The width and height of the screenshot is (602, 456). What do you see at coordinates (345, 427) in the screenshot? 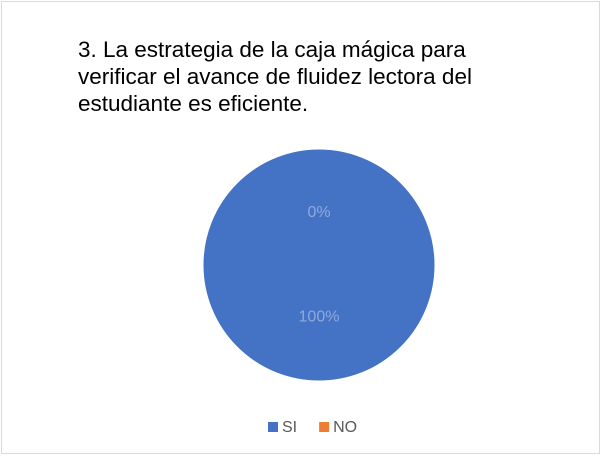
I see `legend-label: NO` at bounding box center [345, 427].